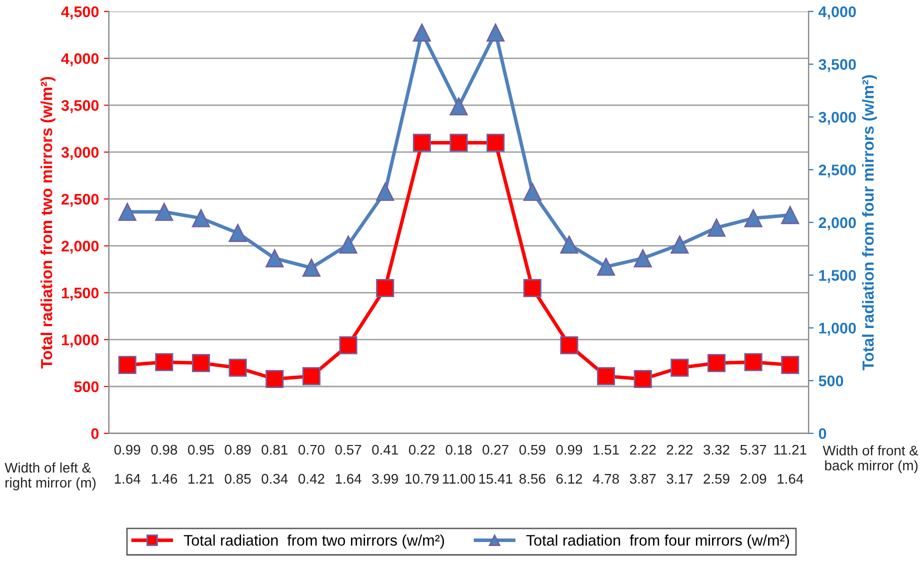 This screenshot has width=923, height=574. What do you see at coordinates (86, 386) in the screenshot?
I see `y-tick-label: 500` at bounding box center [86, 386].